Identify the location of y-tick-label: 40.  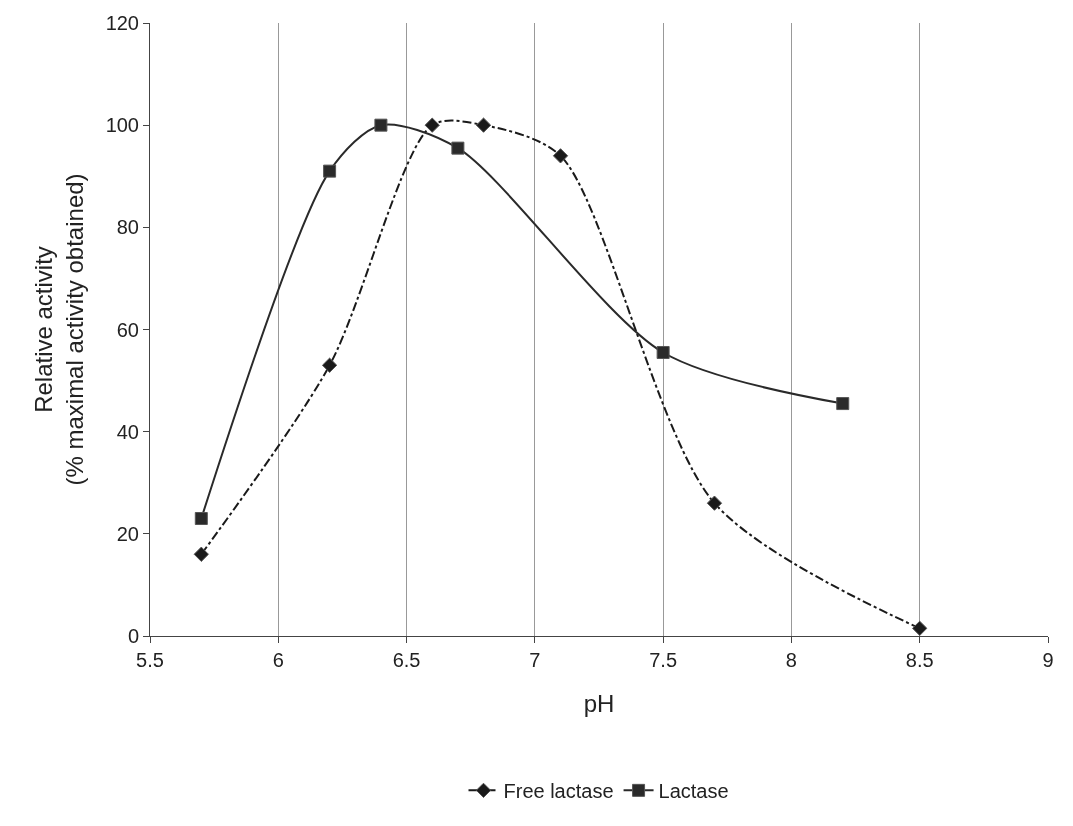
(127, 431).